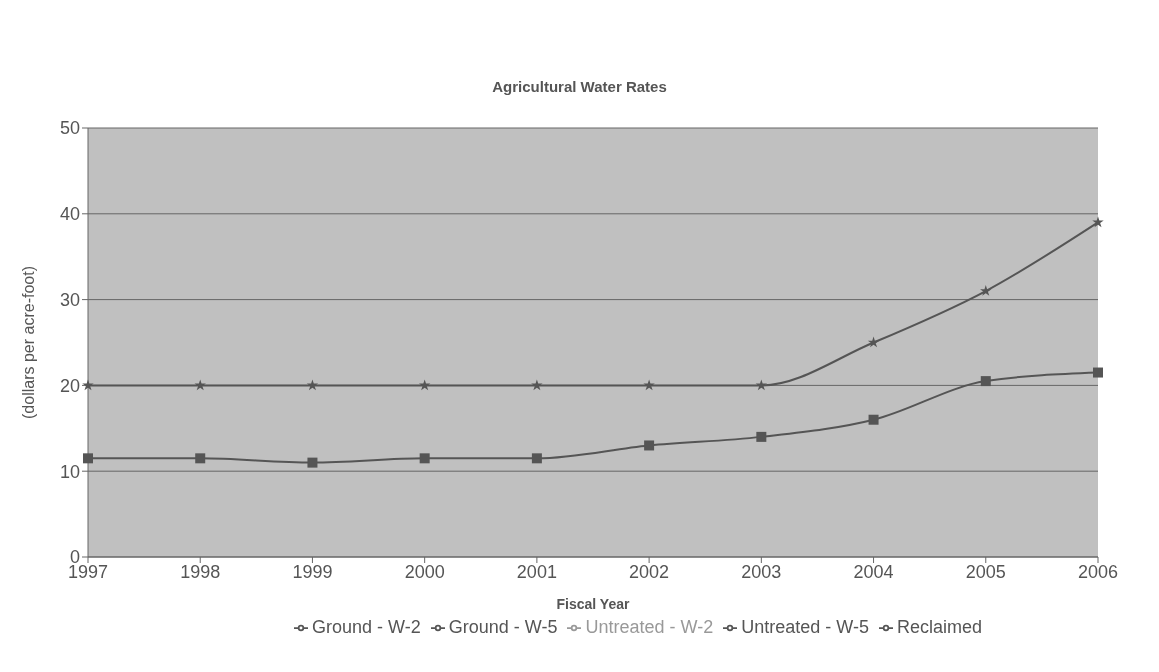  Describe the element at coordinates (985, 571) in the screenshot. I see `x-tick-label: 2005` at that location.